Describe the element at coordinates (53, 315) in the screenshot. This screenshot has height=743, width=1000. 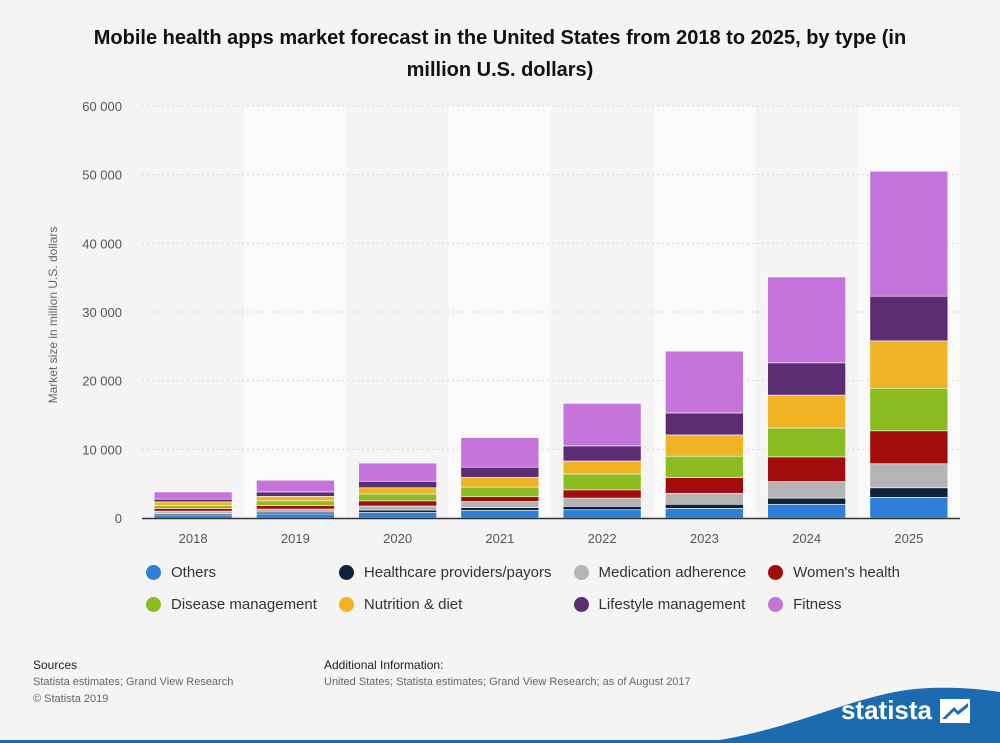
I see `y-axis-title: Market size in million U.S. dollars` at that location.